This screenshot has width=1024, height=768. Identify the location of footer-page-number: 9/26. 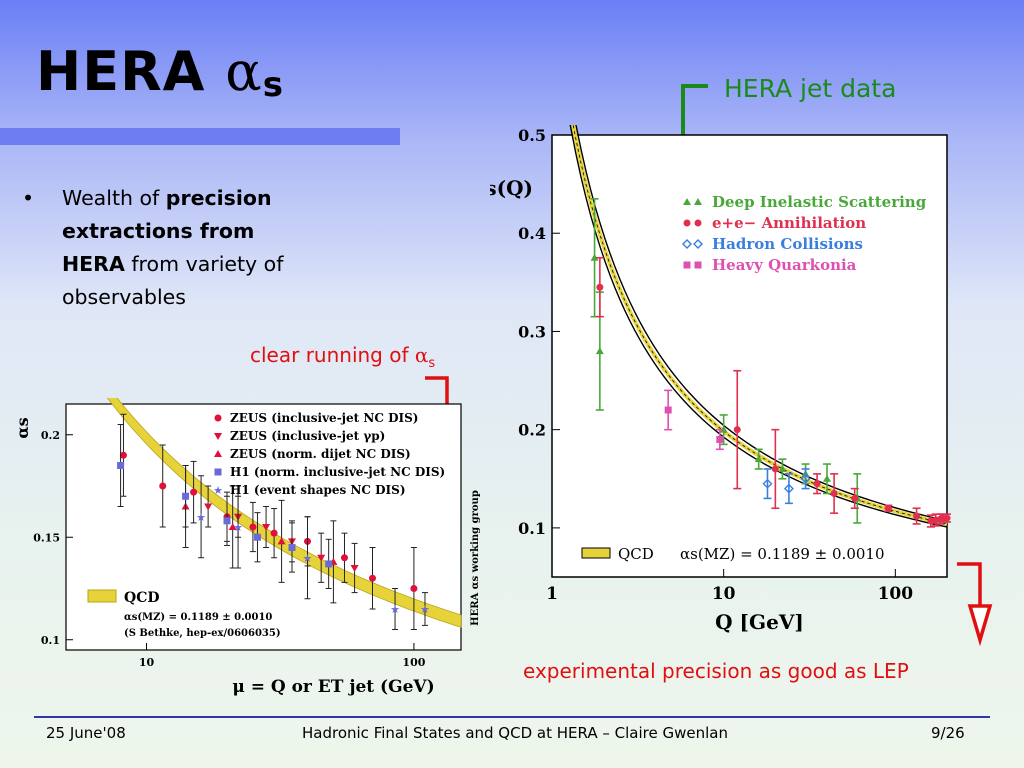
(948, 733).